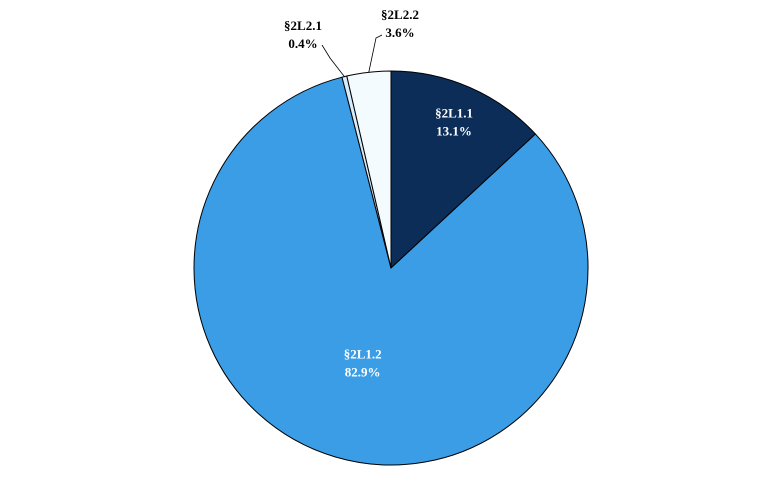 The height and width of the screenshot is (484, 784). I want to click on slice-value-label: 82.9%, so click(363, 371).